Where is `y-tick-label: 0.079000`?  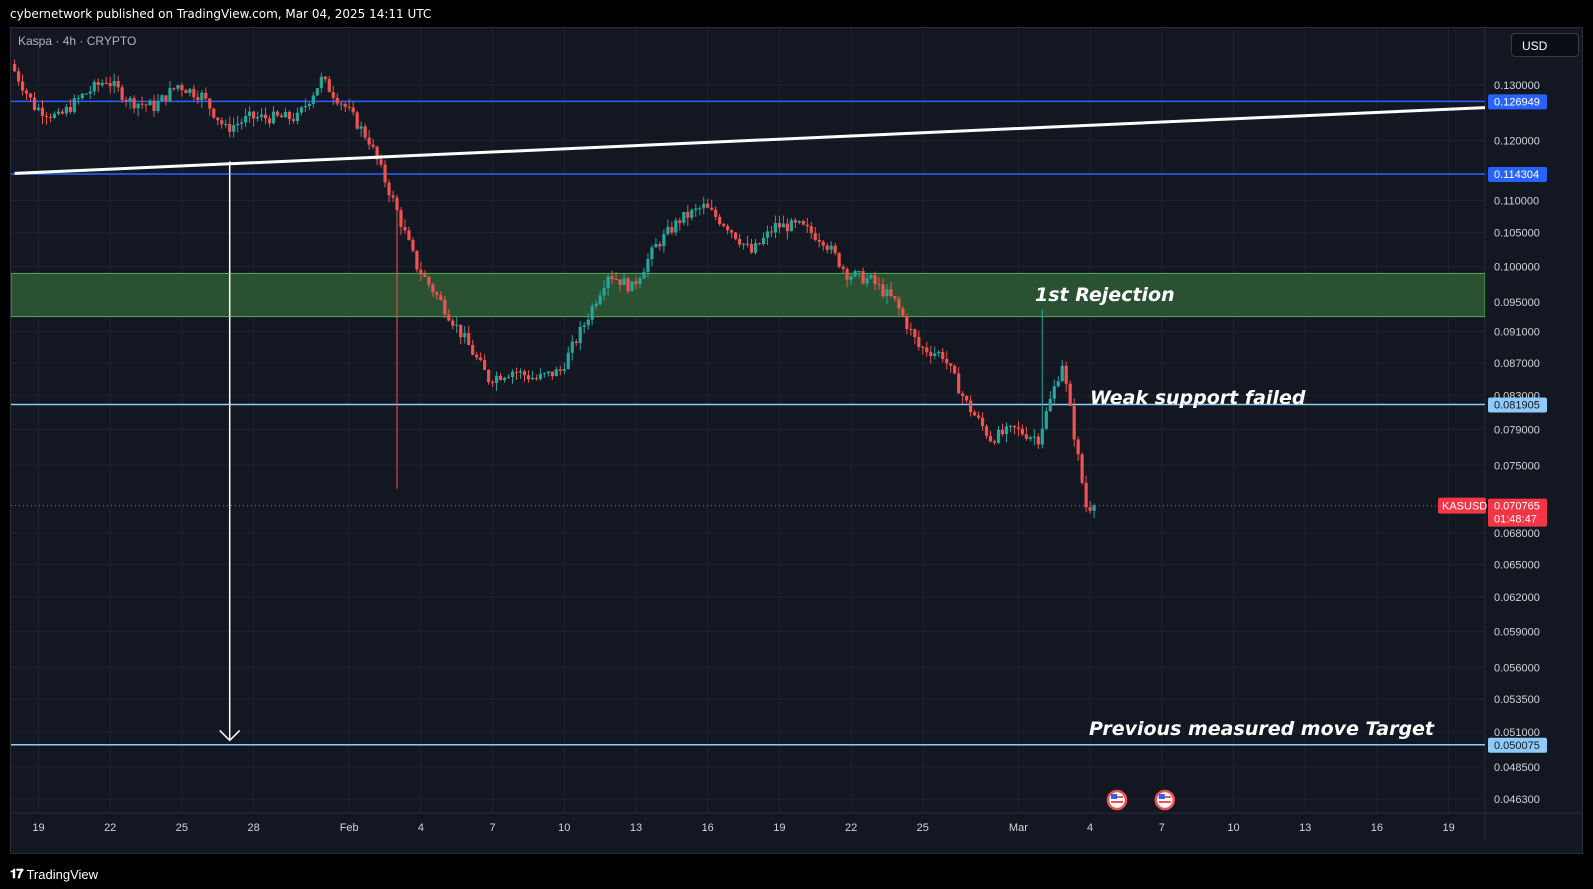 y-tick-label: 0.079000 is located at coordinates (1517, 430).